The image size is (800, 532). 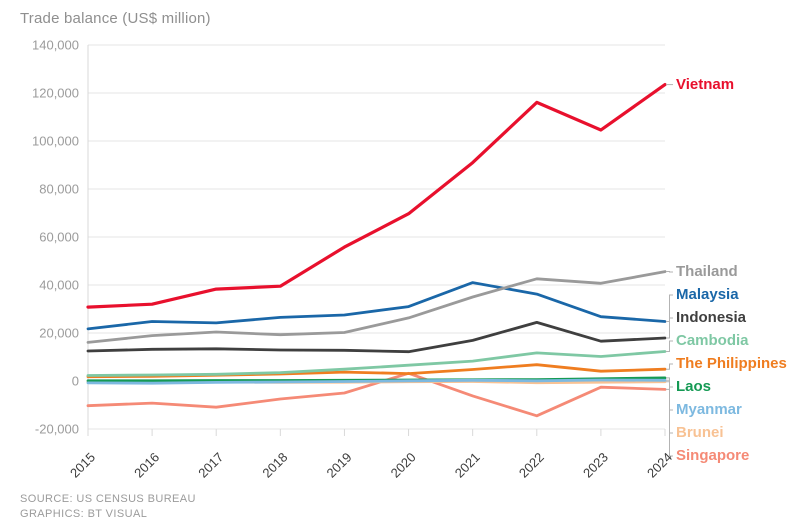 What do you see at coordinates (376, 363) in the screenshot?
I see `series-line-cambodia` at bounding box center [376, 363].